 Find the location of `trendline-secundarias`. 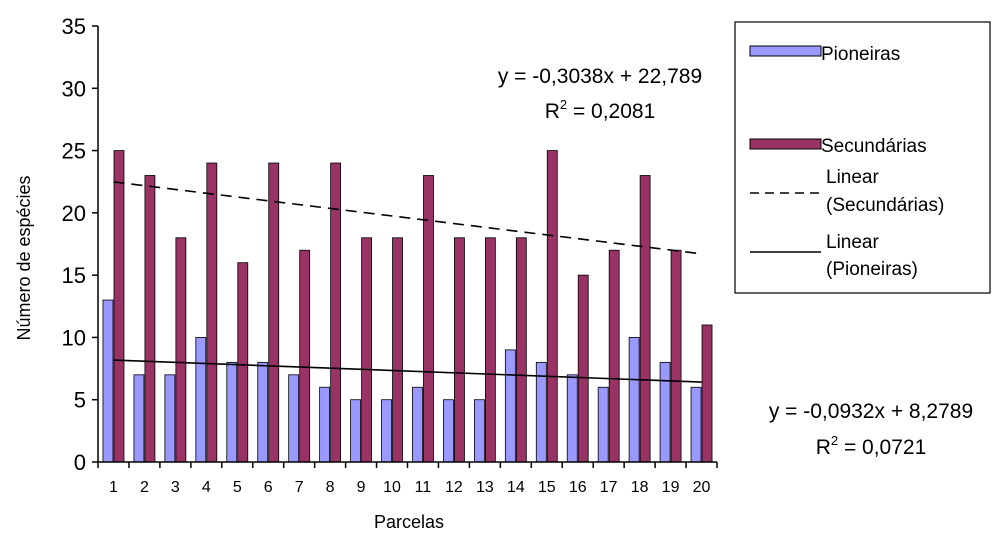

trendline-secundarias is located at coordinates (407, 218).